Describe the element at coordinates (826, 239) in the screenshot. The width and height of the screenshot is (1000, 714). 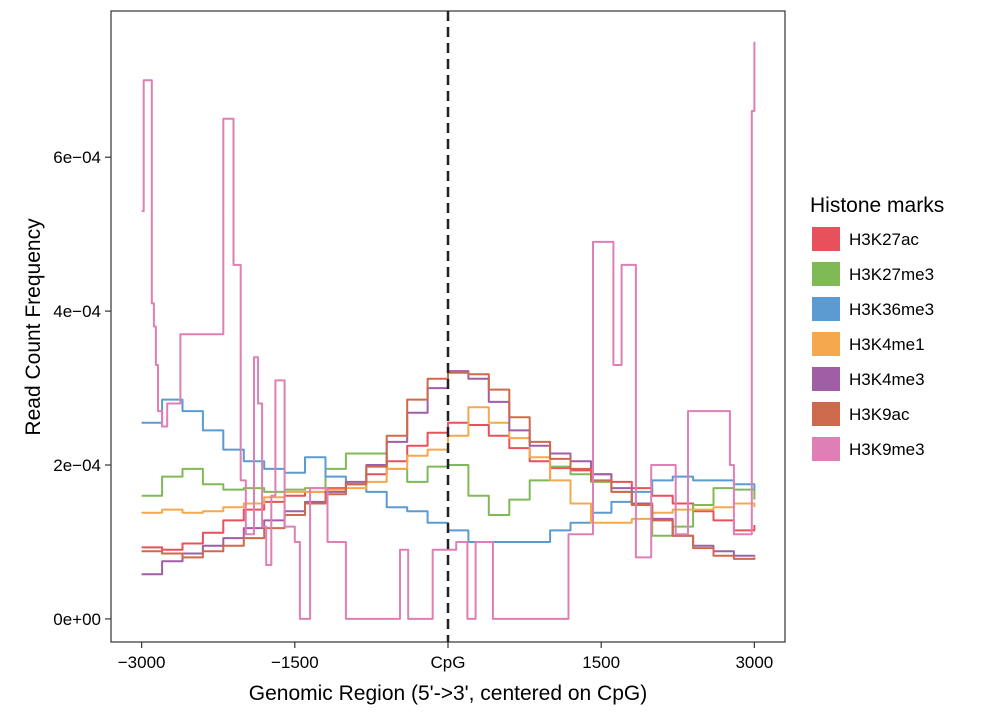
I see `legend-key-h3k27ac` at that location.